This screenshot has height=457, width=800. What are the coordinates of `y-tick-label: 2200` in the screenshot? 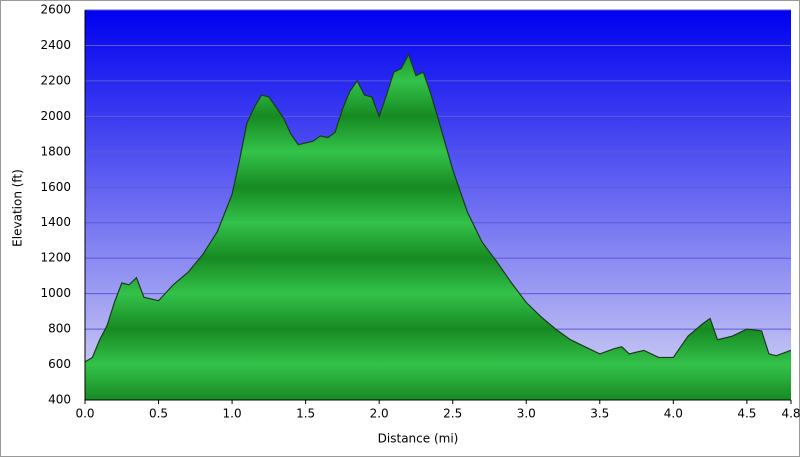 It's located at (55, 80).